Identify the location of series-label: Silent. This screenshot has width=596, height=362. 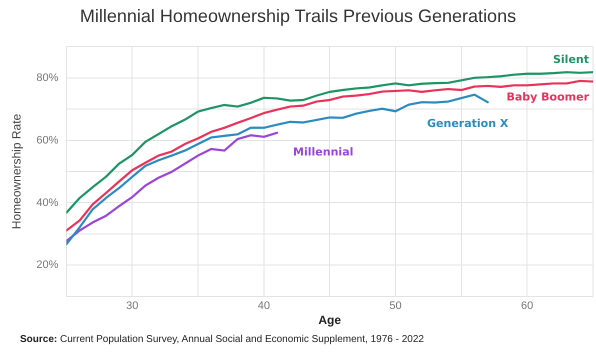
(570, 59).